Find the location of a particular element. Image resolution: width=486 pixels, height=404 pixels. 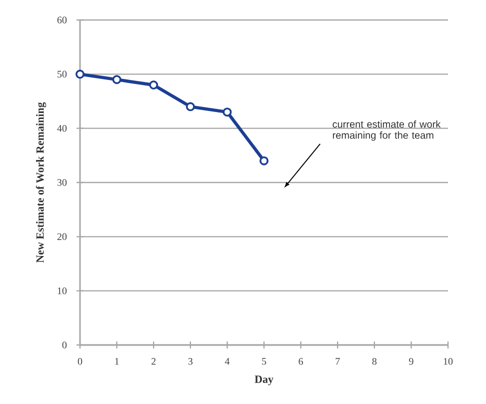

x-tick-label: 6 is located at coordinates (301, 361).